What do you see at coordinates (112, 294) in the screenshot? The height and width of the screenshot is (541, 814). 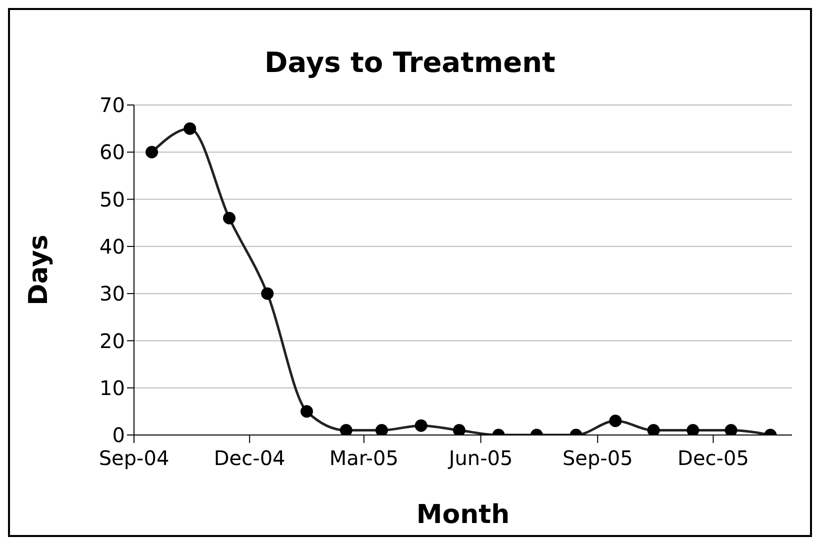 I see `y-tick-label: 30` at bounding box center [112, 294].